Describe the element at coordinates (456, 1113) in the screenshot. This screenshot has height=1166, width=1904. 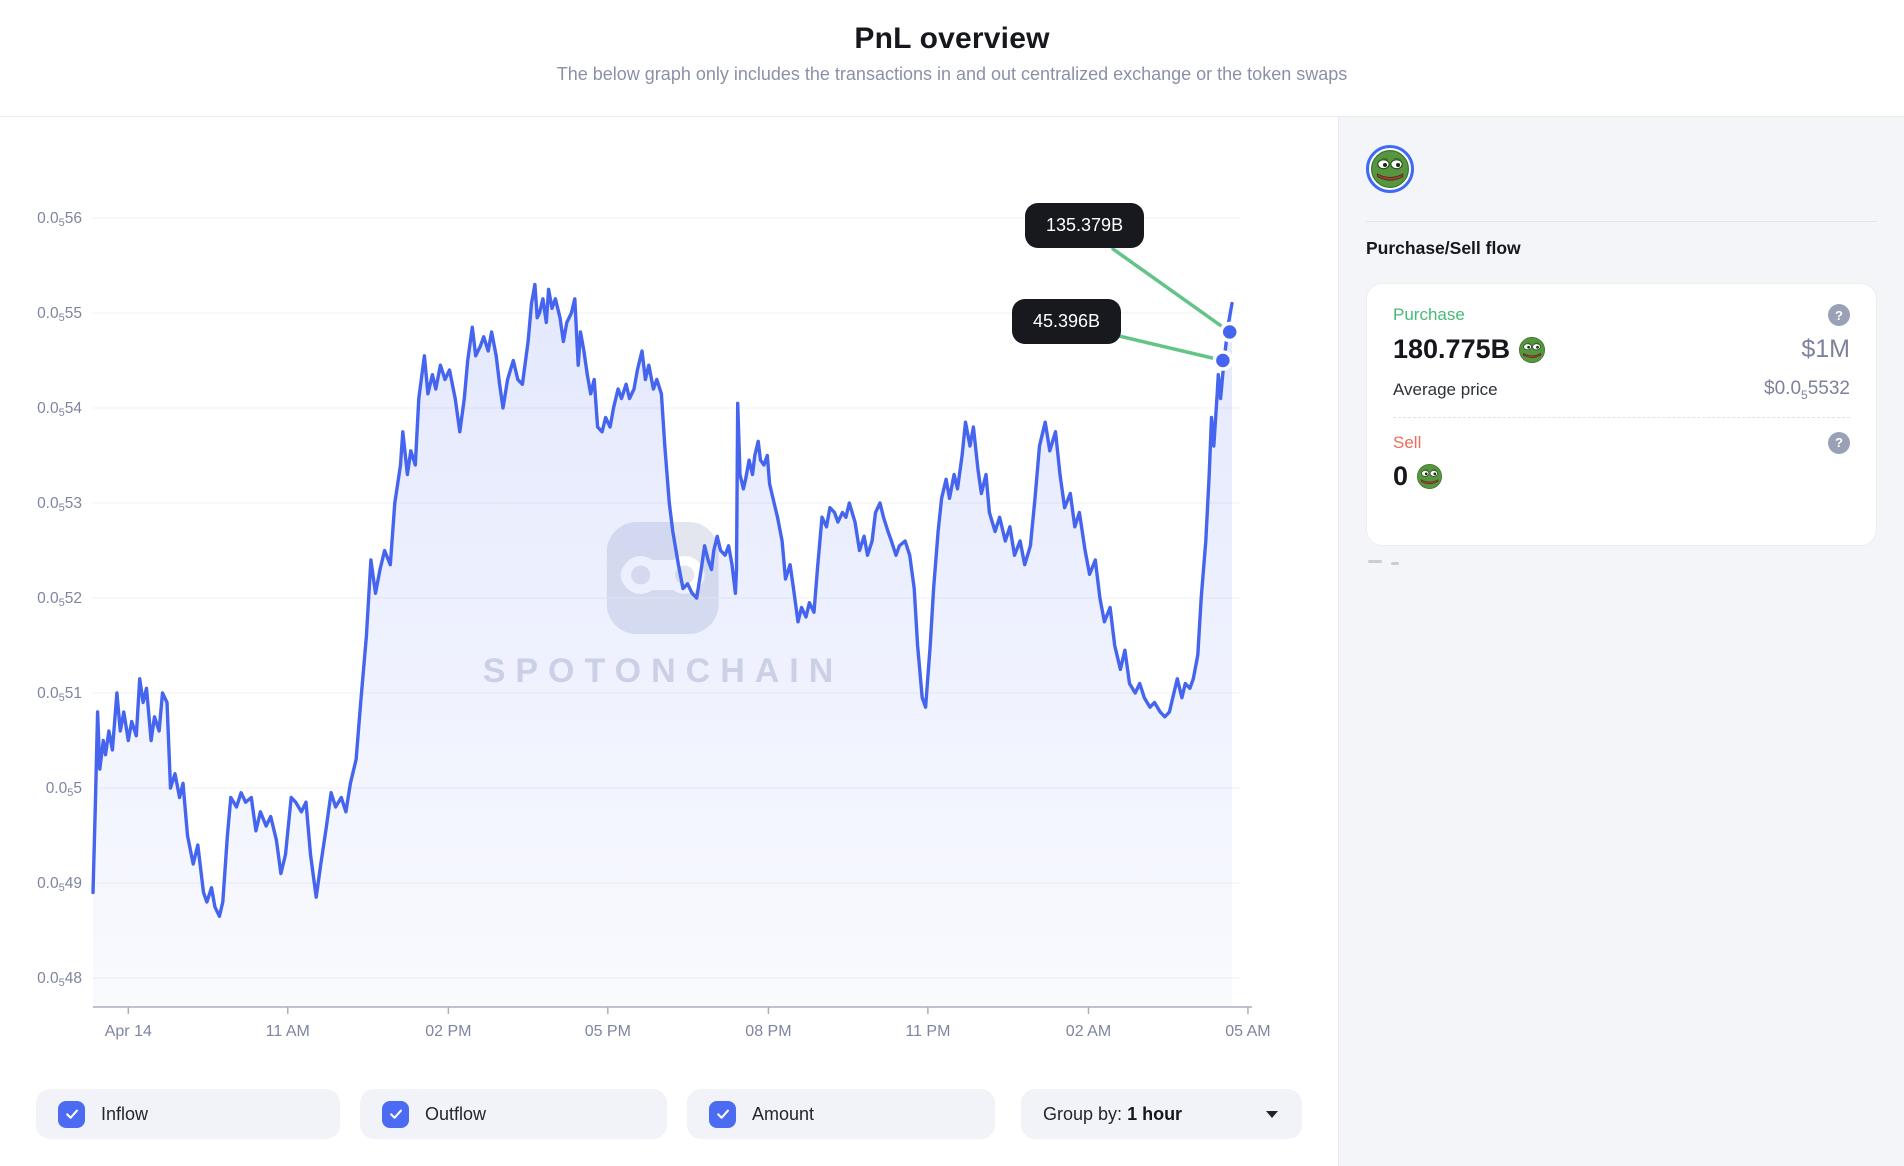
I see `outflow-label: Outflow` at that location.